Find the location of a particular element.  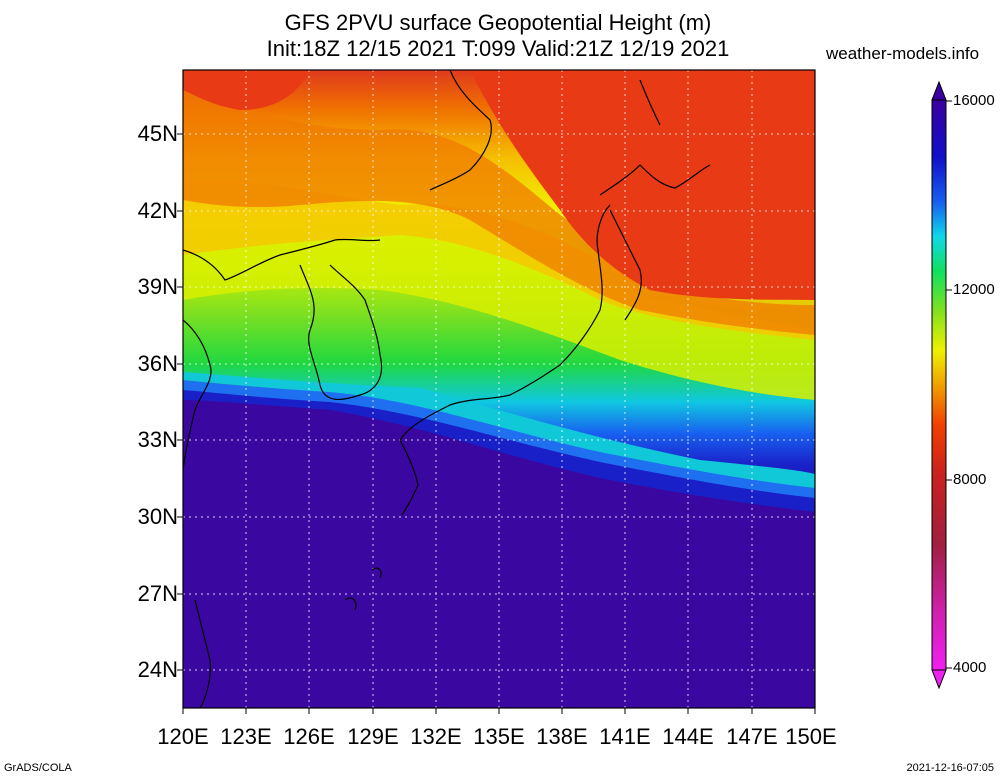

lon-label: 129E is located at coordinates (373, 736).